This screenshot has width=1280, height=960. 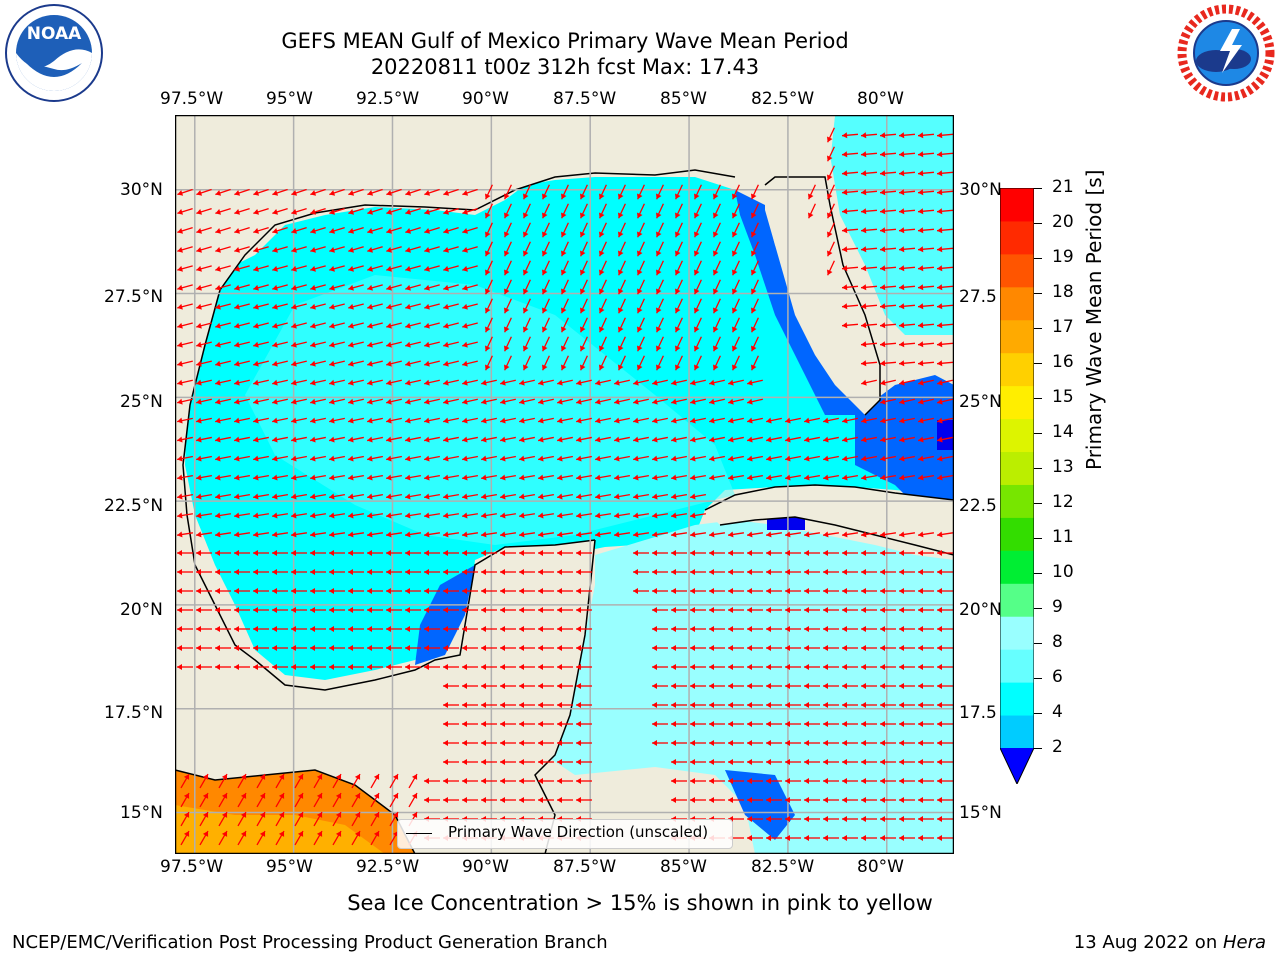 What do you see at coordinates (783, 867) in the screenshot?
I see `bottom-lon-tick: 82.5°W` at bounding box center [783, 867].